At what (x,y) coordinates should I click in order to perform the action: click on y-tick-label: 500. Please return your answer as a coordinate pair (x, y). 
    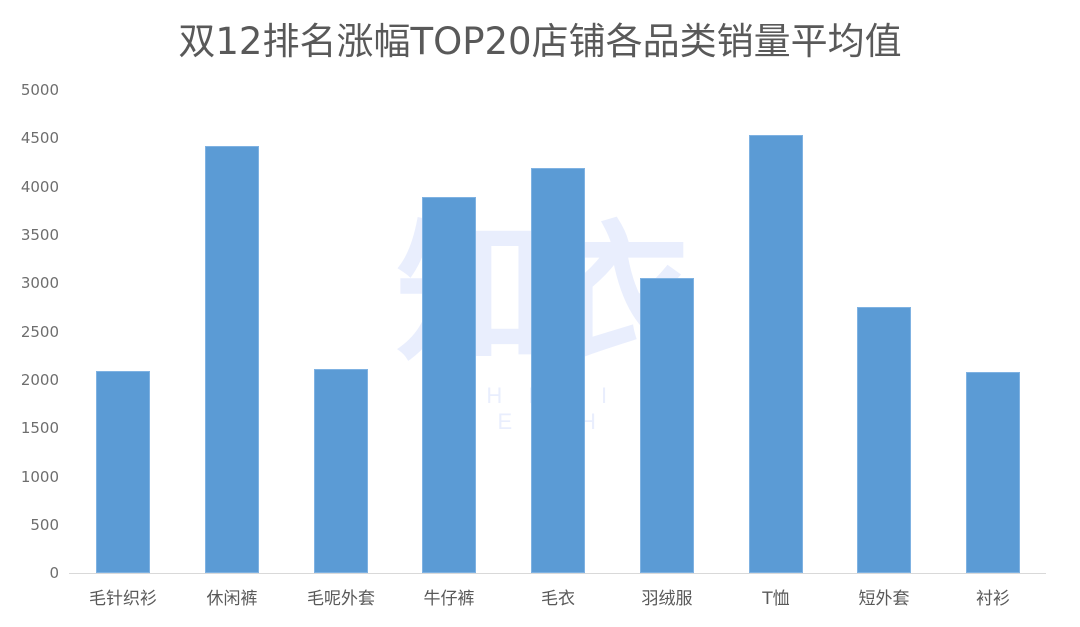
    Looking at the image, I should click on (44, 525).